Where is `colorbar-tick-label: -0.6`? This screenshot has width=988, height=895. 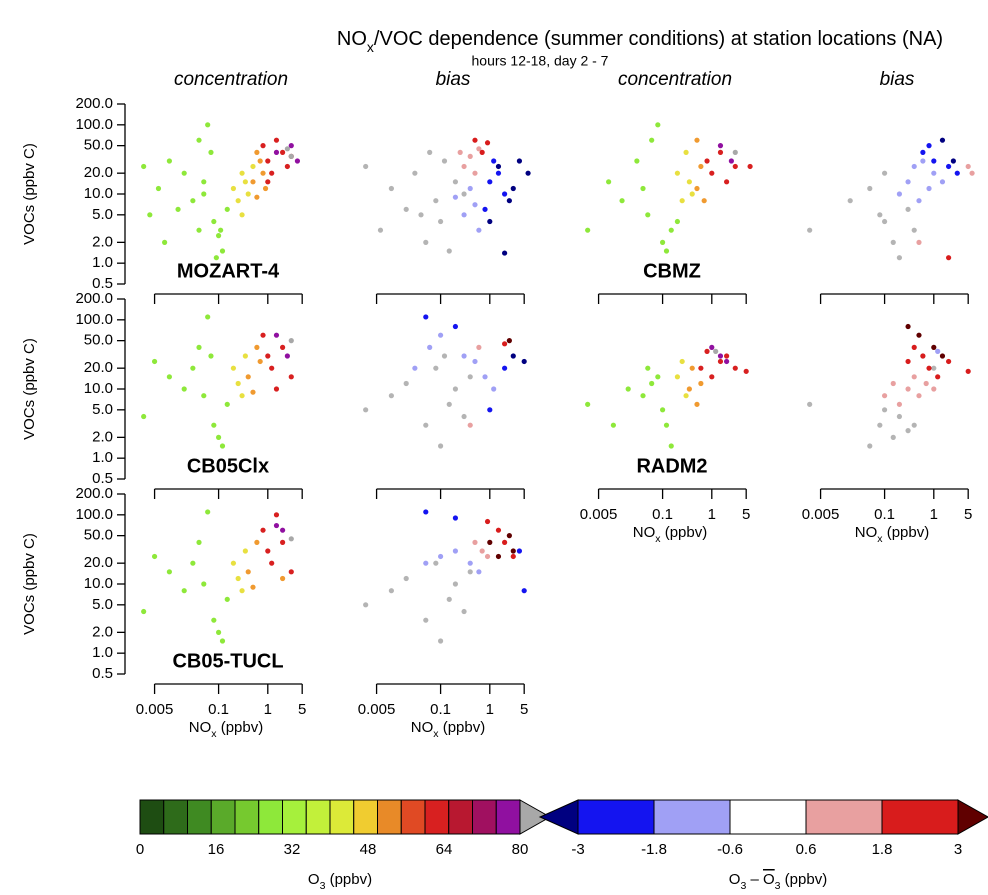
colorbar-tick-label: -0.6 is located at coordinates (730, 849).